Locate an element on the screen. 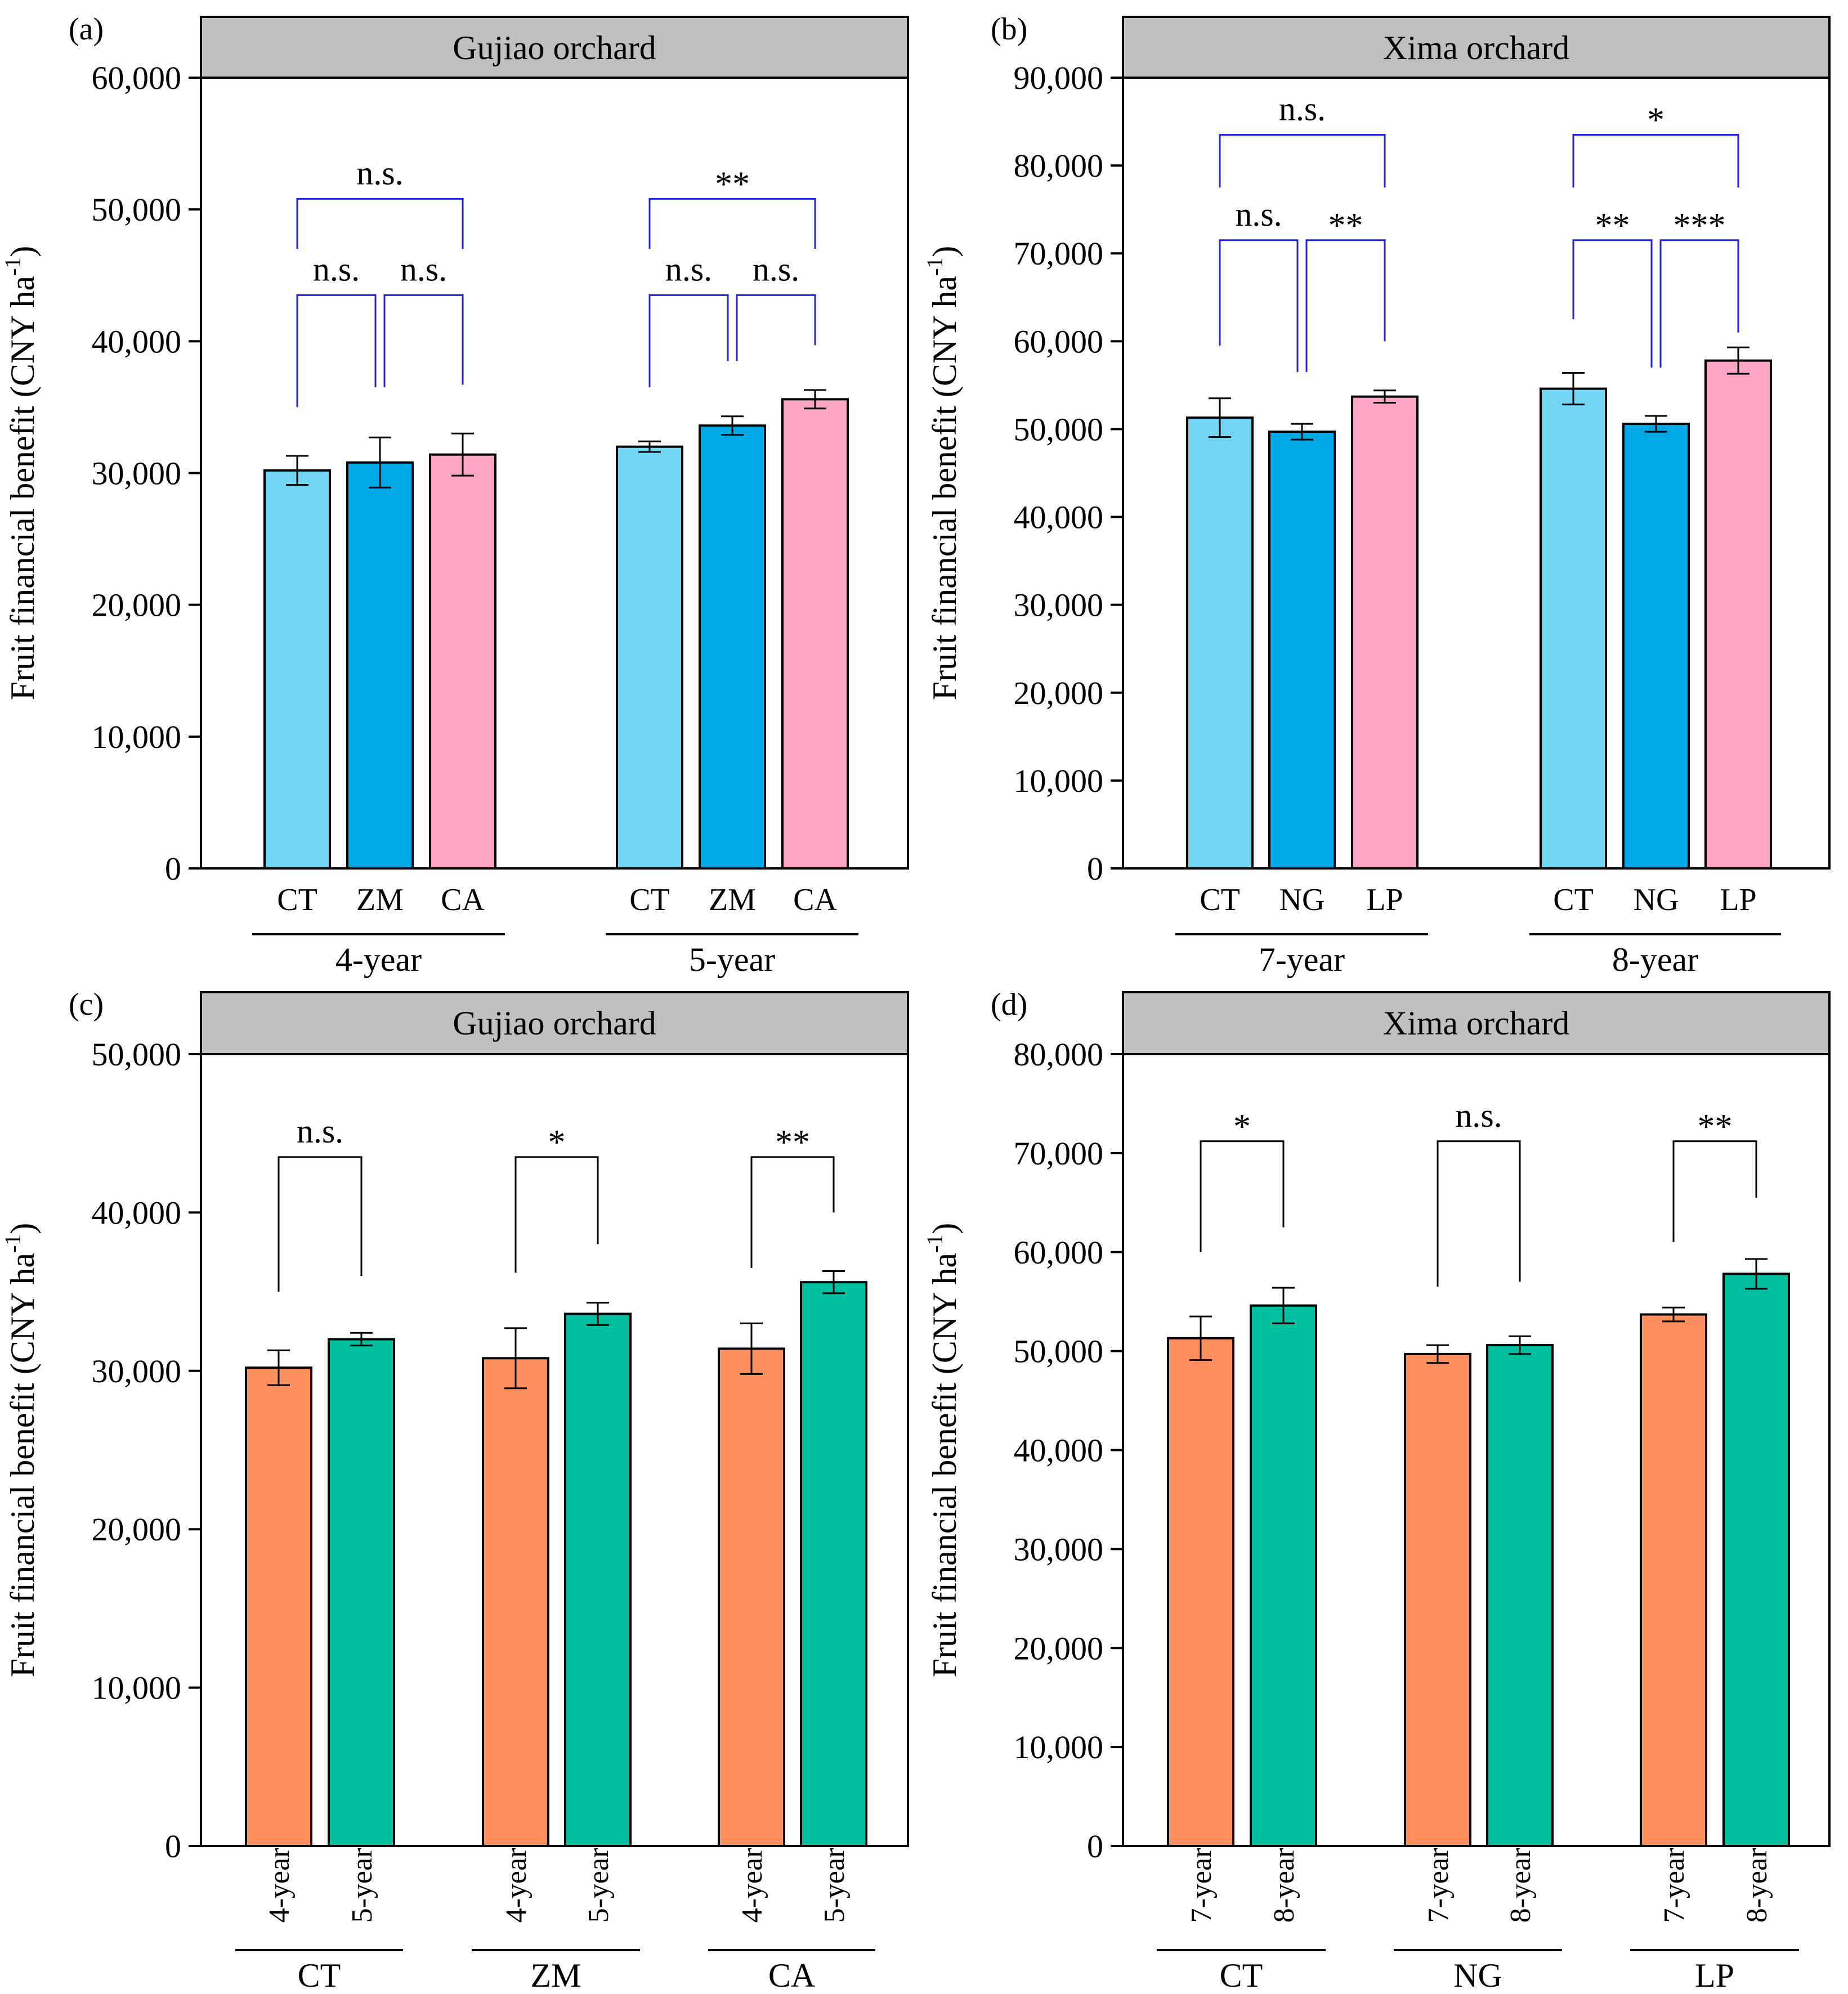 This screenshot has width=1848, height=1994. y-tick-label: 70,000 is located at coordinates (1059, 1153).